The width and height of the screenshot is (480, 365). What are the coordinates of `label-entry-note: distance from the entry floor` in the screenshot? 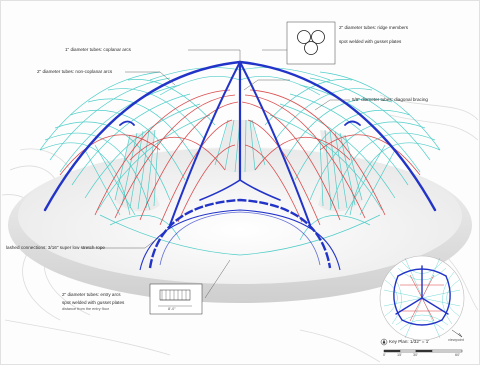 It's located at (86, 309).